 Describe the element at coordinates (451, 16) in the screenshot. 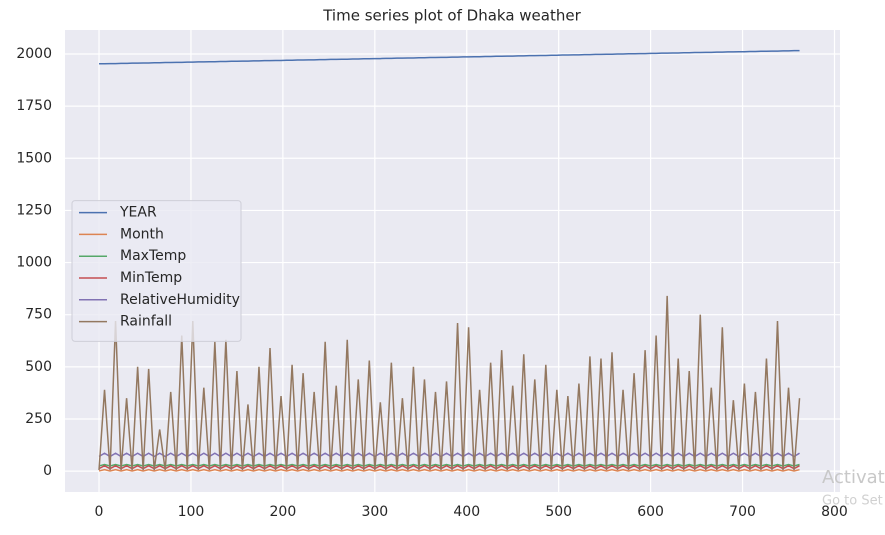

I see `chart-title: Time series plot of Dhaka weather` at that location.